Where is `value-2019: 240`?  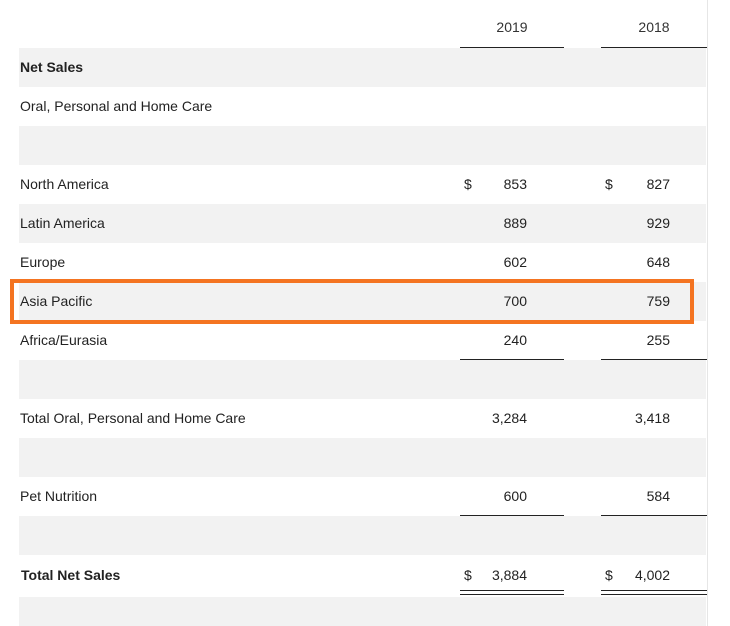 value-2019: 240 is located at coordinates (515, 340).